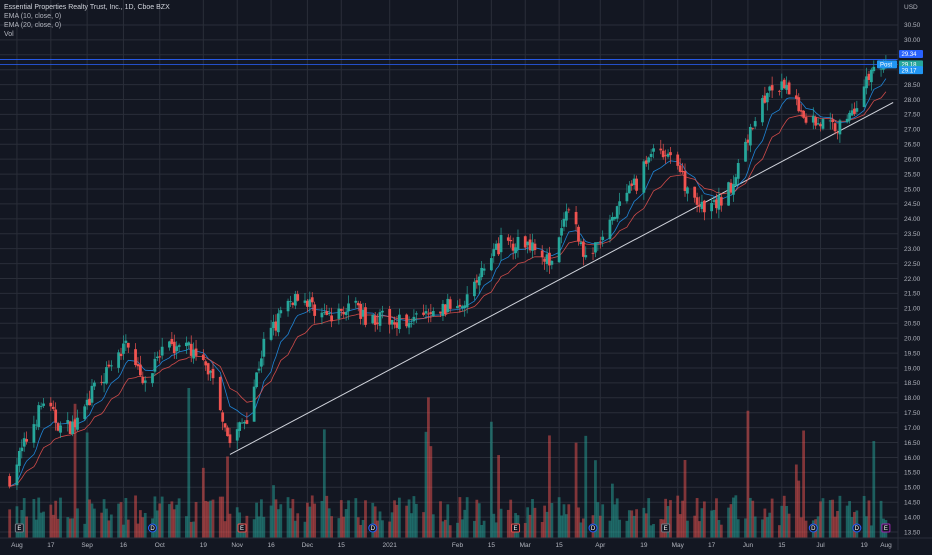 This screenshot has height=555, width=932. What do you see at coordinates (271, 545) in the screenshot?
I see `time-tick-label: 16` at bounding box center [271, 545].